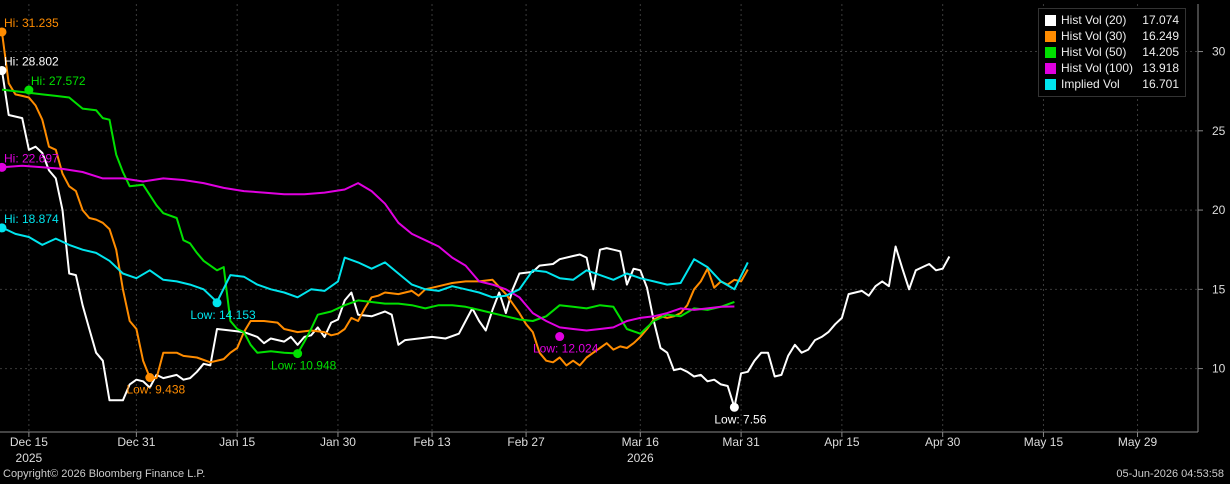  What do you see at coordinates (1094, 20) in the screenshot?
I see `legend-name: Hist Vol (20)` at bounding box center [1094, 20].